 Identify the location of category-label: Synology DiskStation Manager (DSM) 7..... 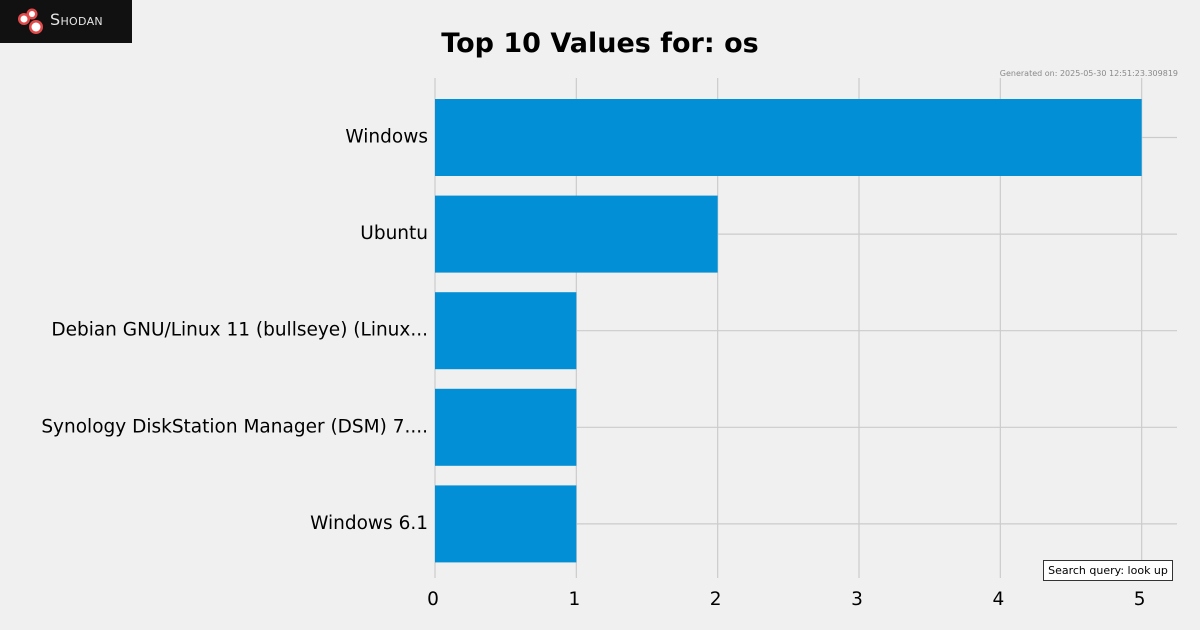
(234, 426).